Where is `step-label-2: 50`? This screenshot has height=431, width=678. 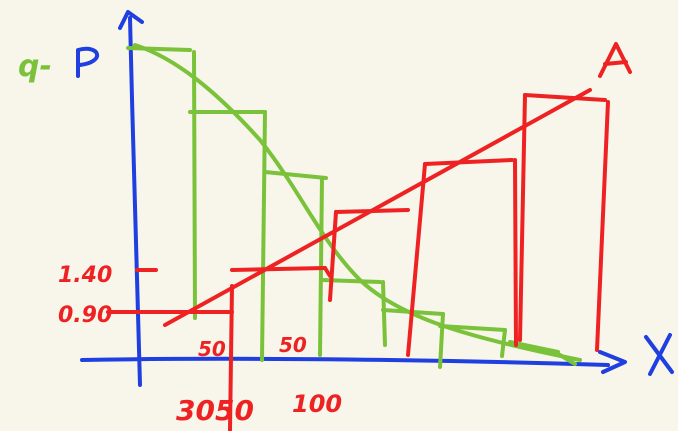 step-label-2: 50 is located at coordinates (293, 345).